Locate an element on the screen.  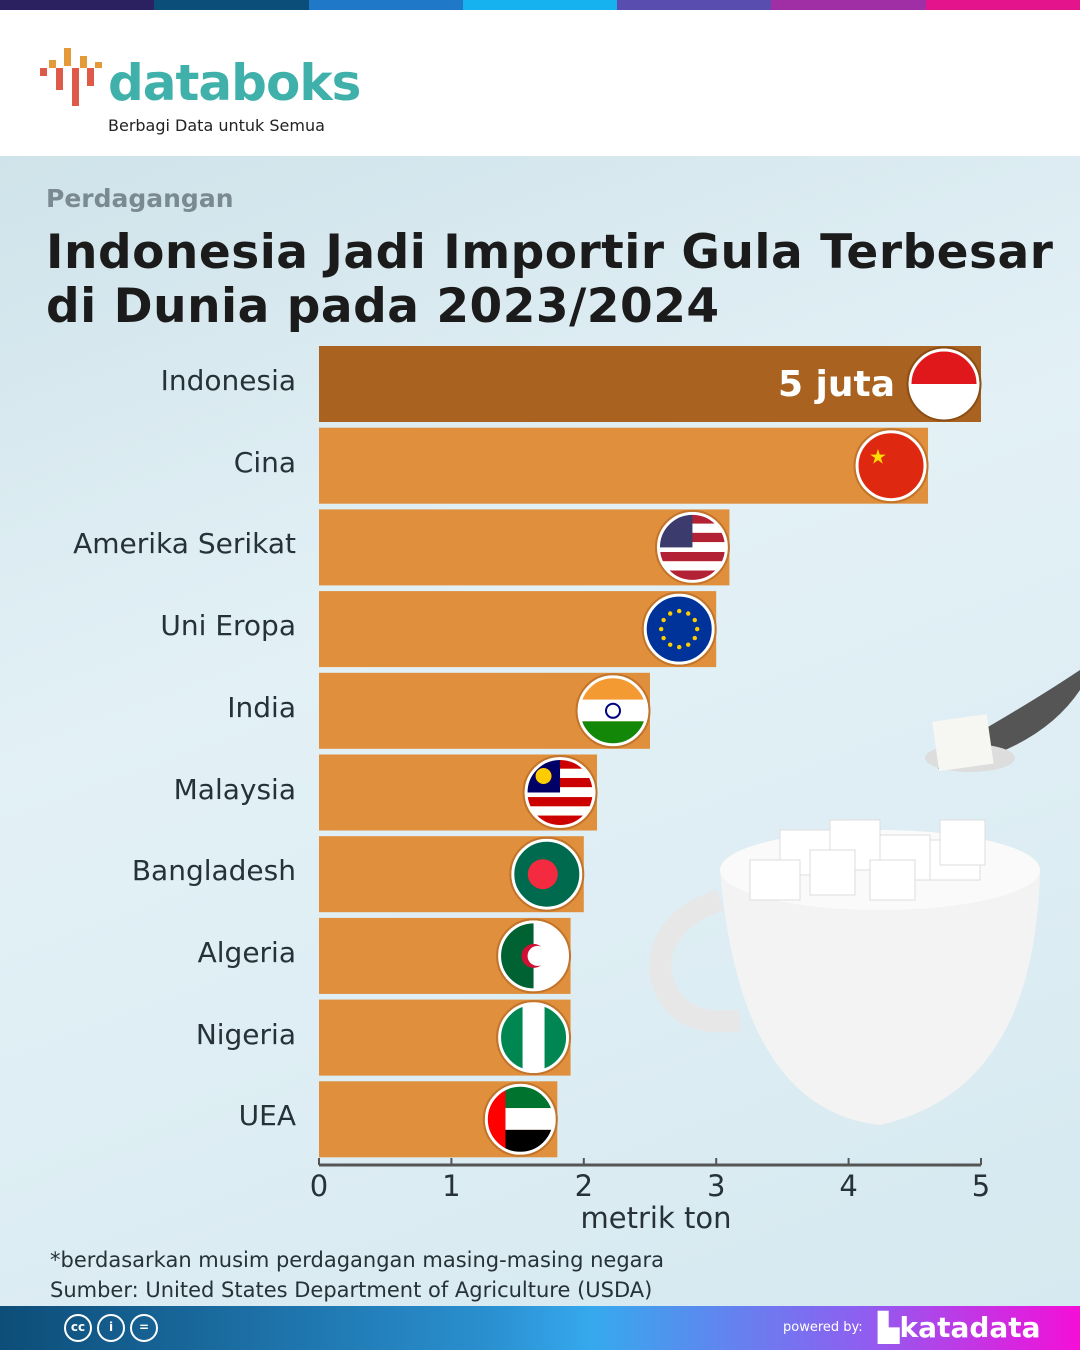
category-label: UEA is located at coordinates (267, 1116).